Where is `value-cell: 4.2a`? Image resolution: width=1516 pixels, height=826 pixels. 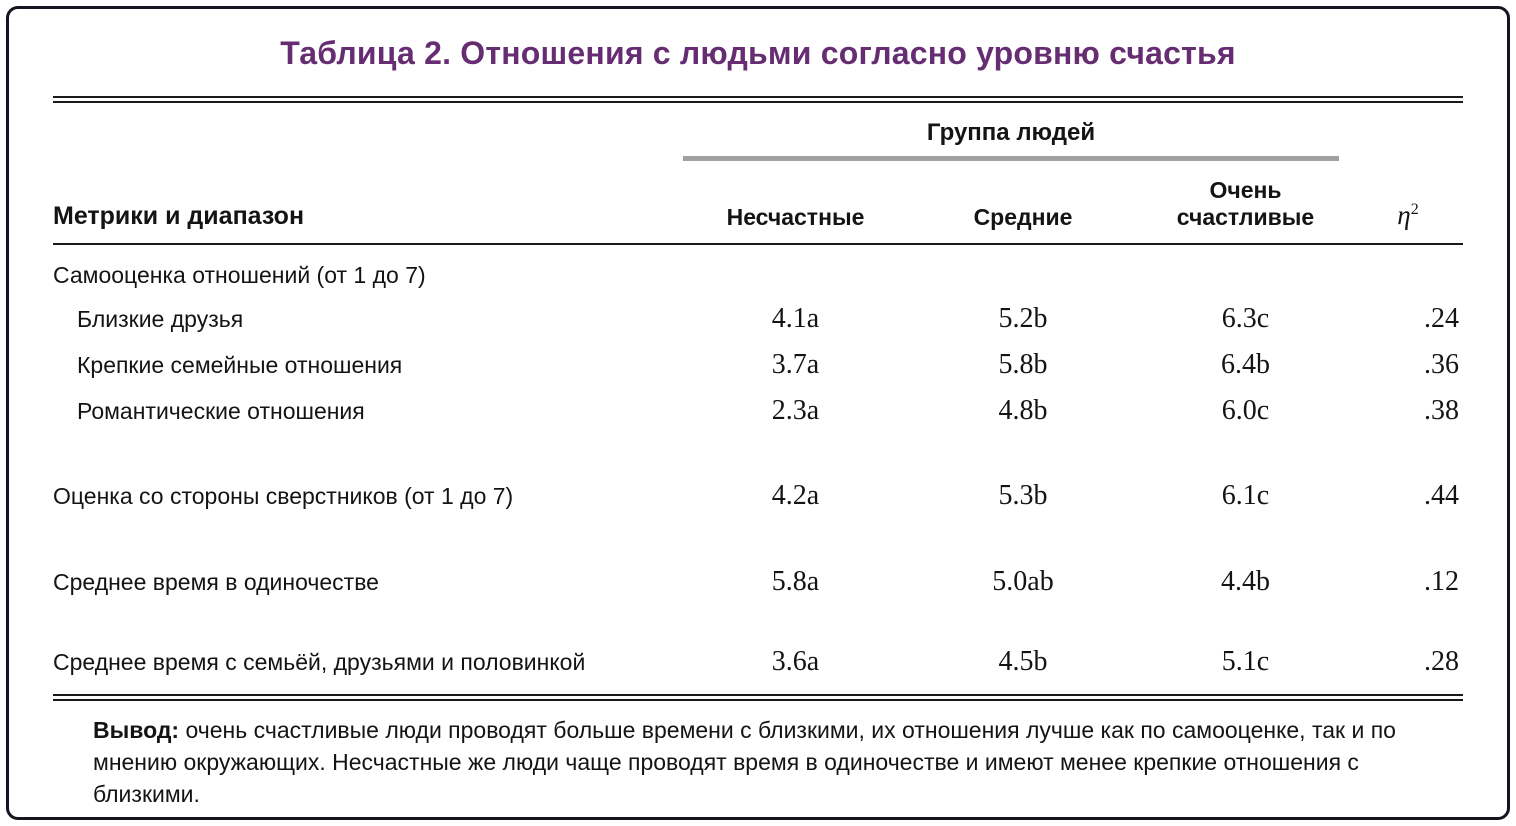
value-cell: 4.2a is located at coordinates (795, 495).